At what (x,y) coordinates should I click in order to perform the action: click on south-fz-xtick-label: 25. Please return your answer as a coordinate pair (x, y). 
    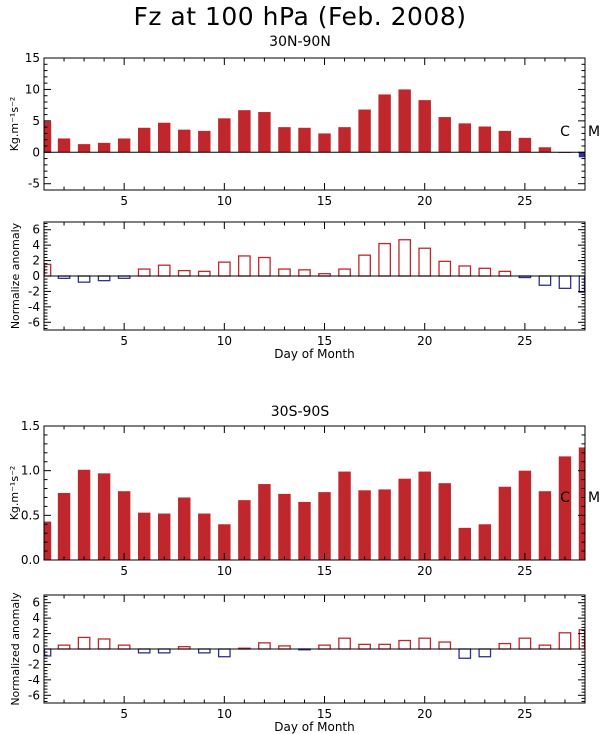
    Looking at the image, I should click on (524, 571).